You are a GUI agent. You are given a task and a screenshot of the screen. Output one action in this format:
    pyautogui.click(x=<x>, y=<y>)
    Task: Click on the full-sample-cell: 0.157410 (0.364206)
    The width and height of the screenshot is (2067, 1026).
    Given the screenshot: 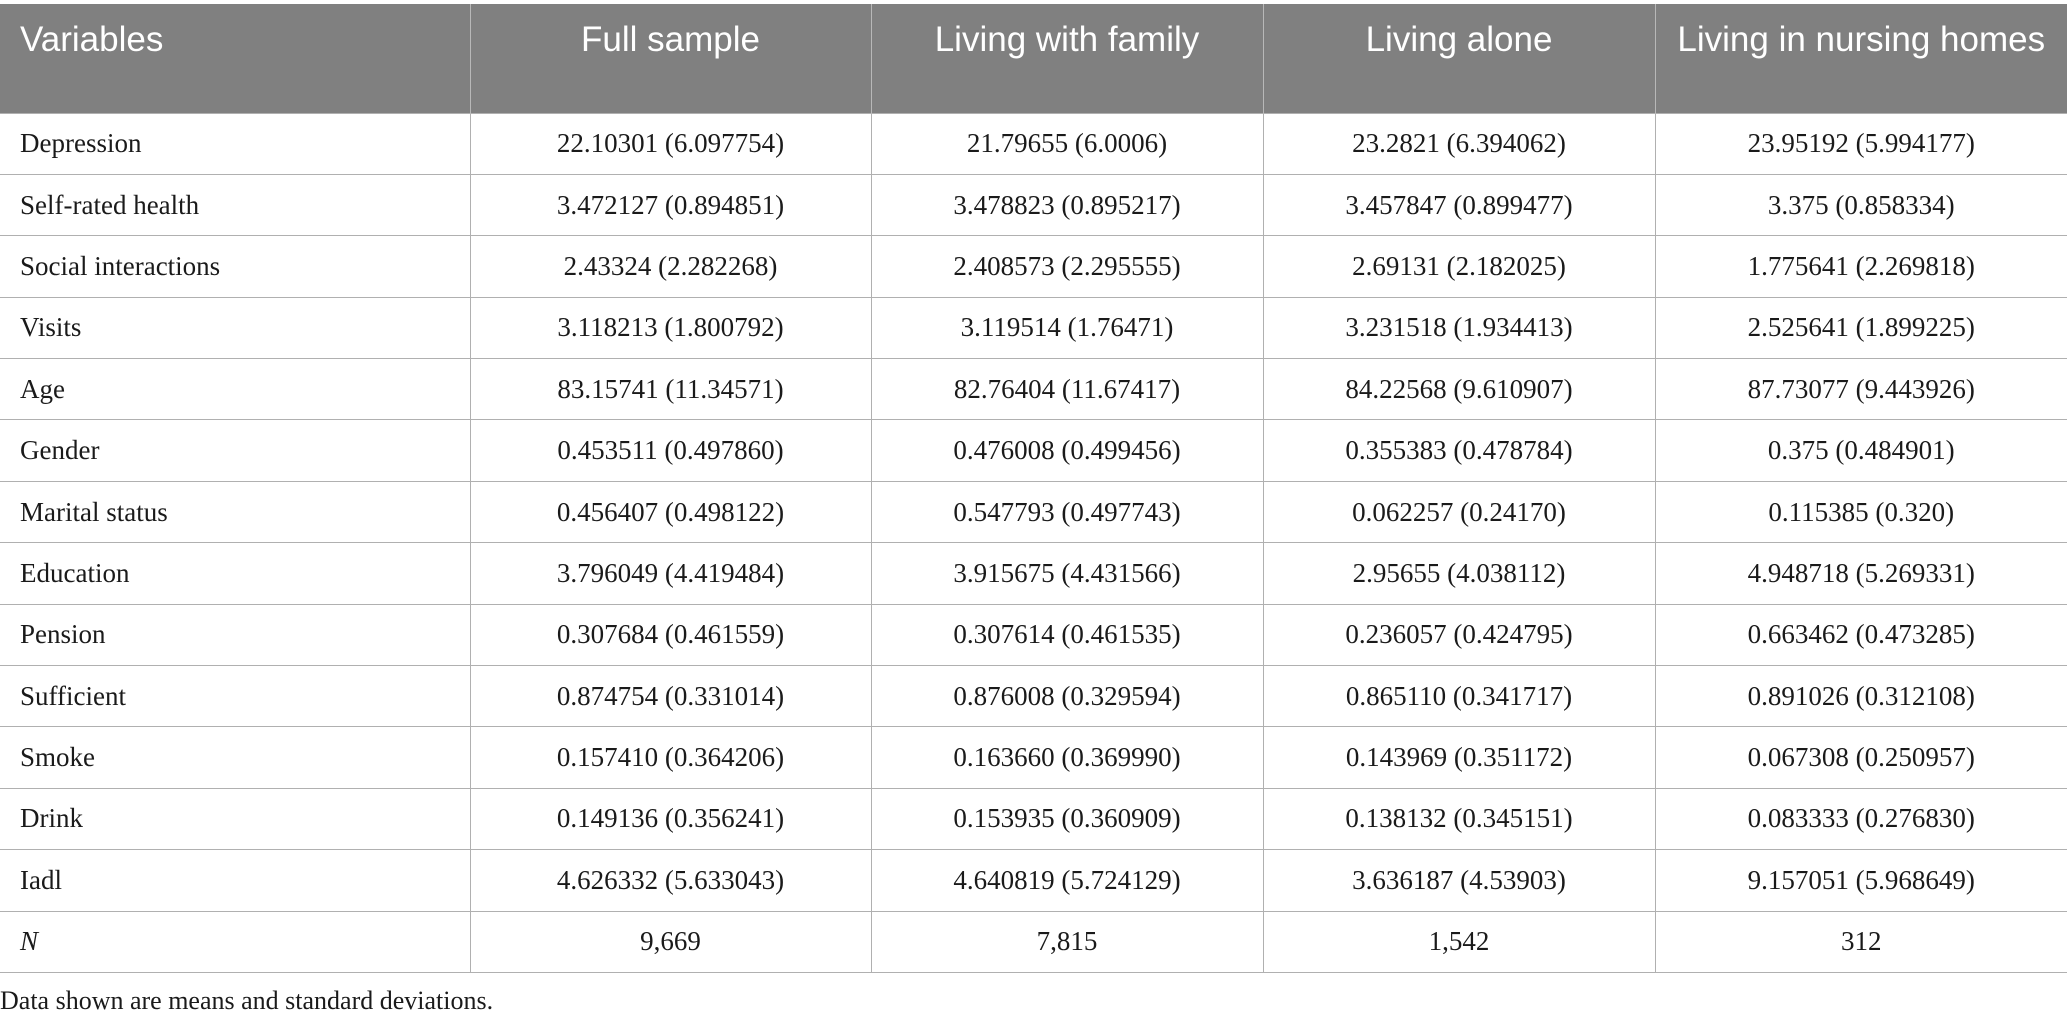 What is the action you would take?
    pyautogui.click(x=670, y=757)
    